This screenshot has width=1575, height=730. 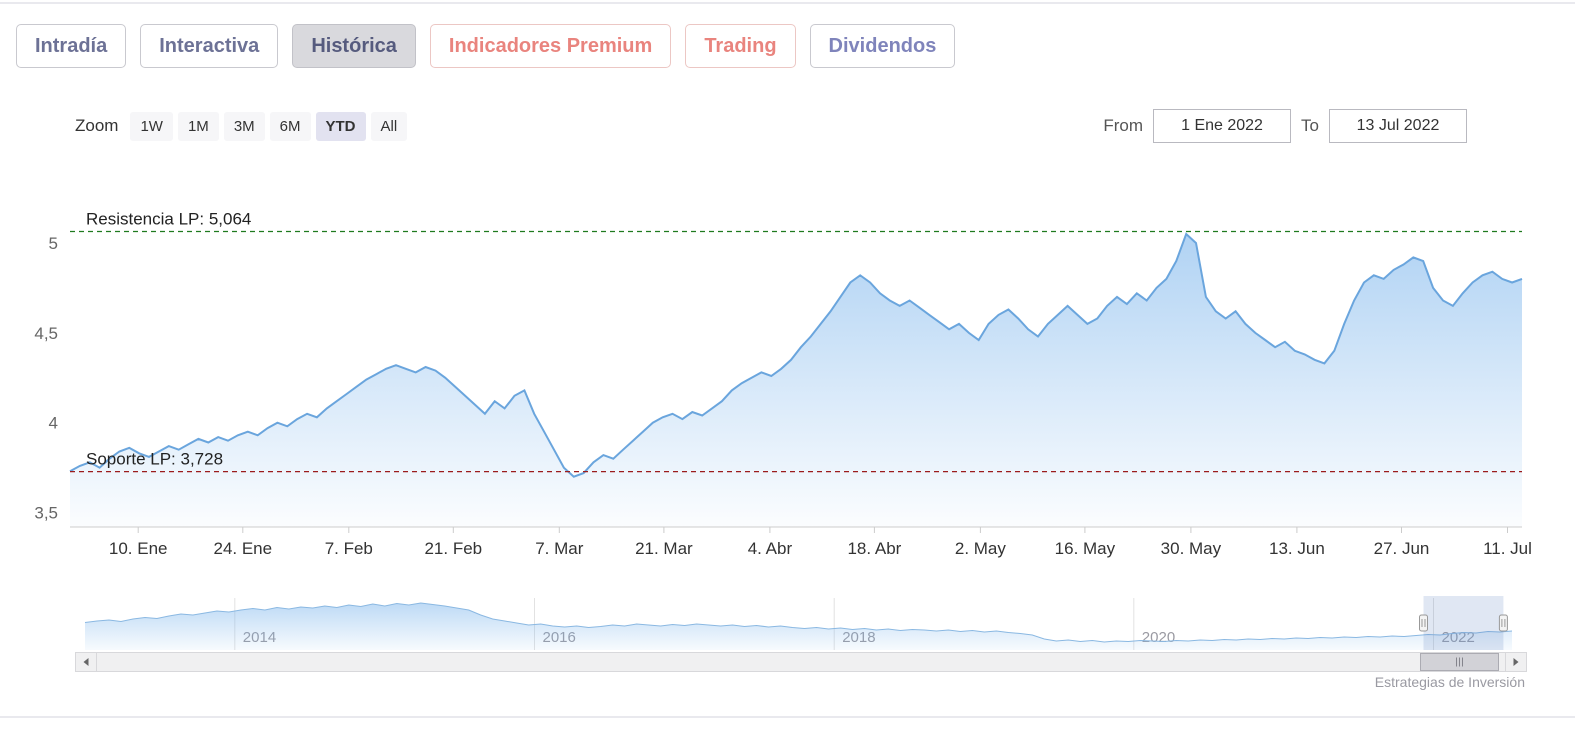 I want to click on scrollbar-grip-icon, so click(x=1459, y=662).